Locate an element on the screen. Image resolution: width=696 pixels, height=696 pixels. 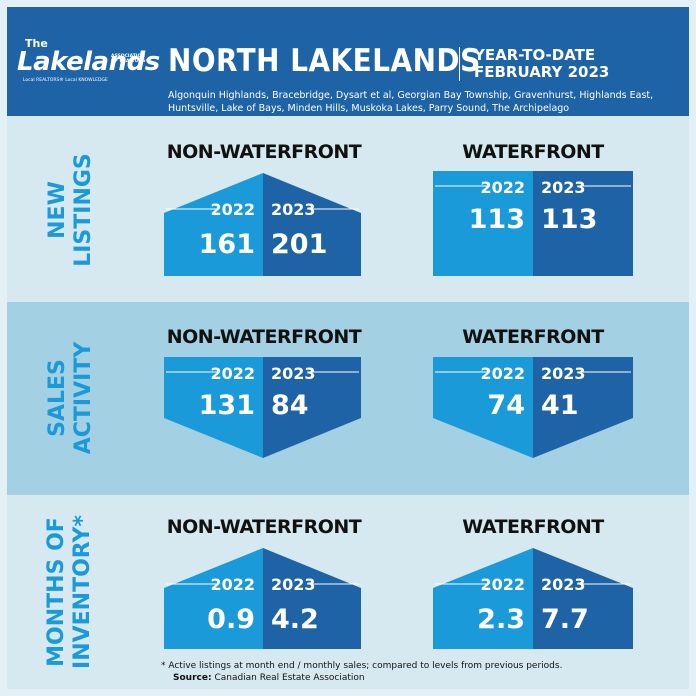
logo-name: Lakelands is located at coordinates (88, 62).